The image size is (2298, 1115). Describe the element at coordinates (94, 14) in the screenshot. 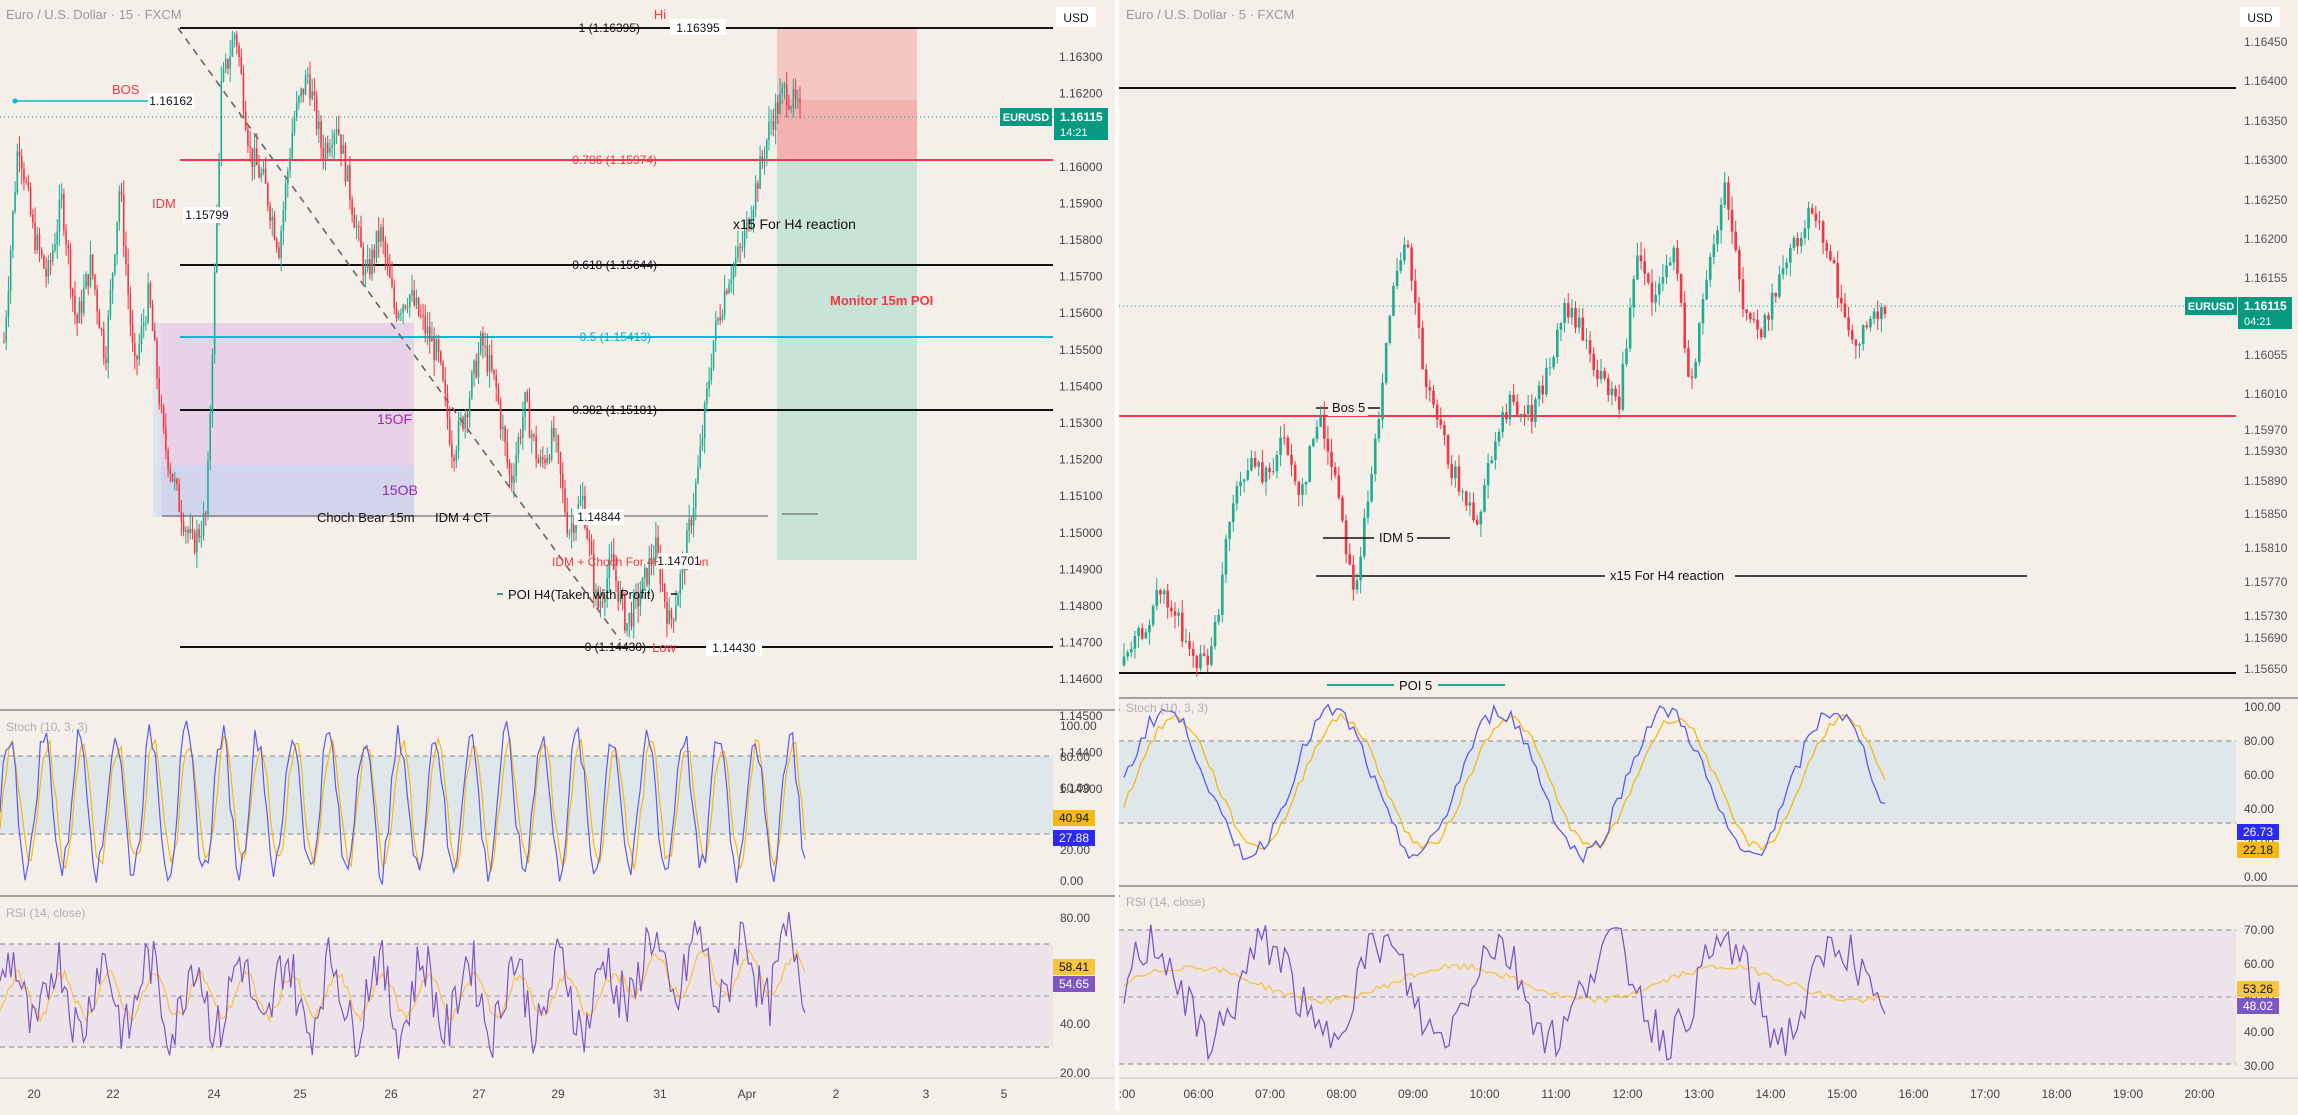

I see `left-chart-title: Euro / U.S. Dollar · 15 · FXCM` at that location.